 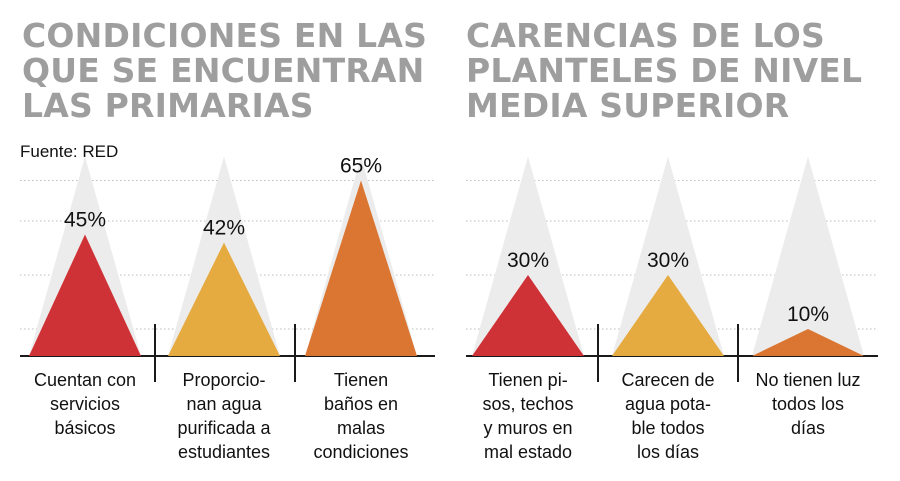 I want to click on category-label: Carecen de, so click(x=667, y=380).